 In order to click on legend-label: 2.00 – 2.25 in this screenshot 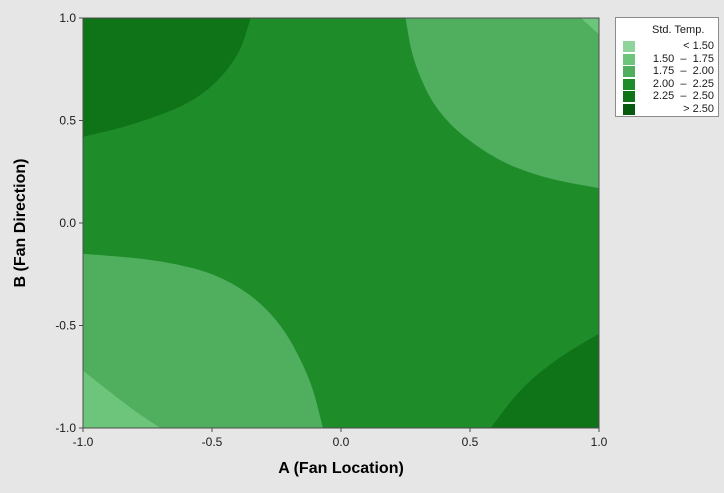, I will do `click(683, 83)`.